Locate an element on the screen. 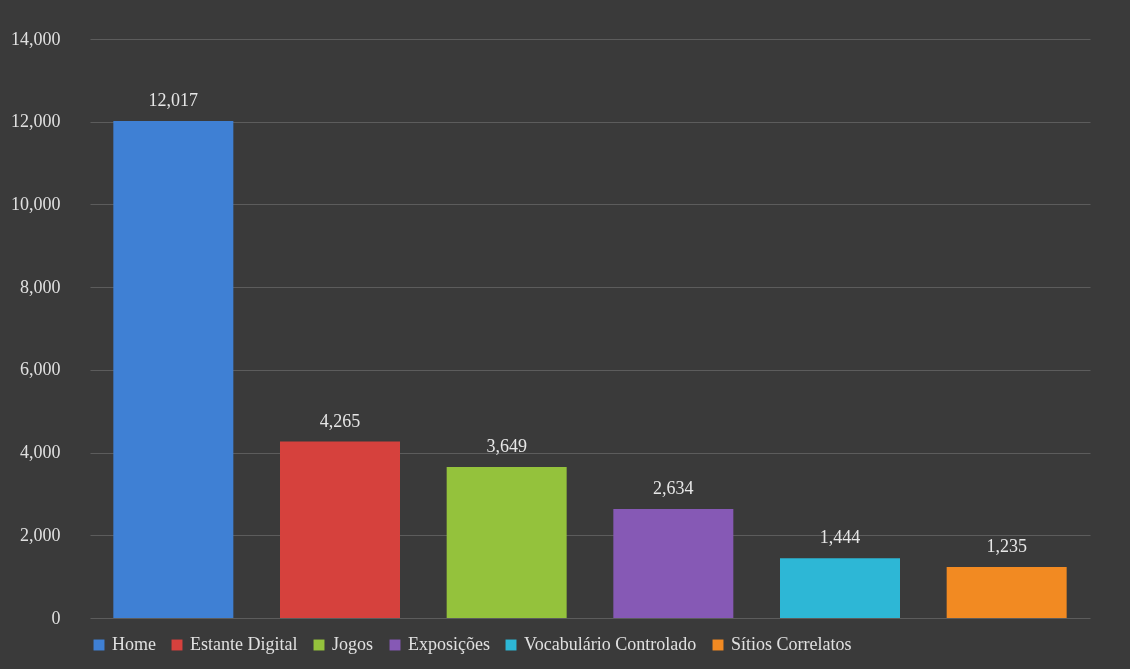  y-tick-label: 12,000 is located at coordinates (36, 121).